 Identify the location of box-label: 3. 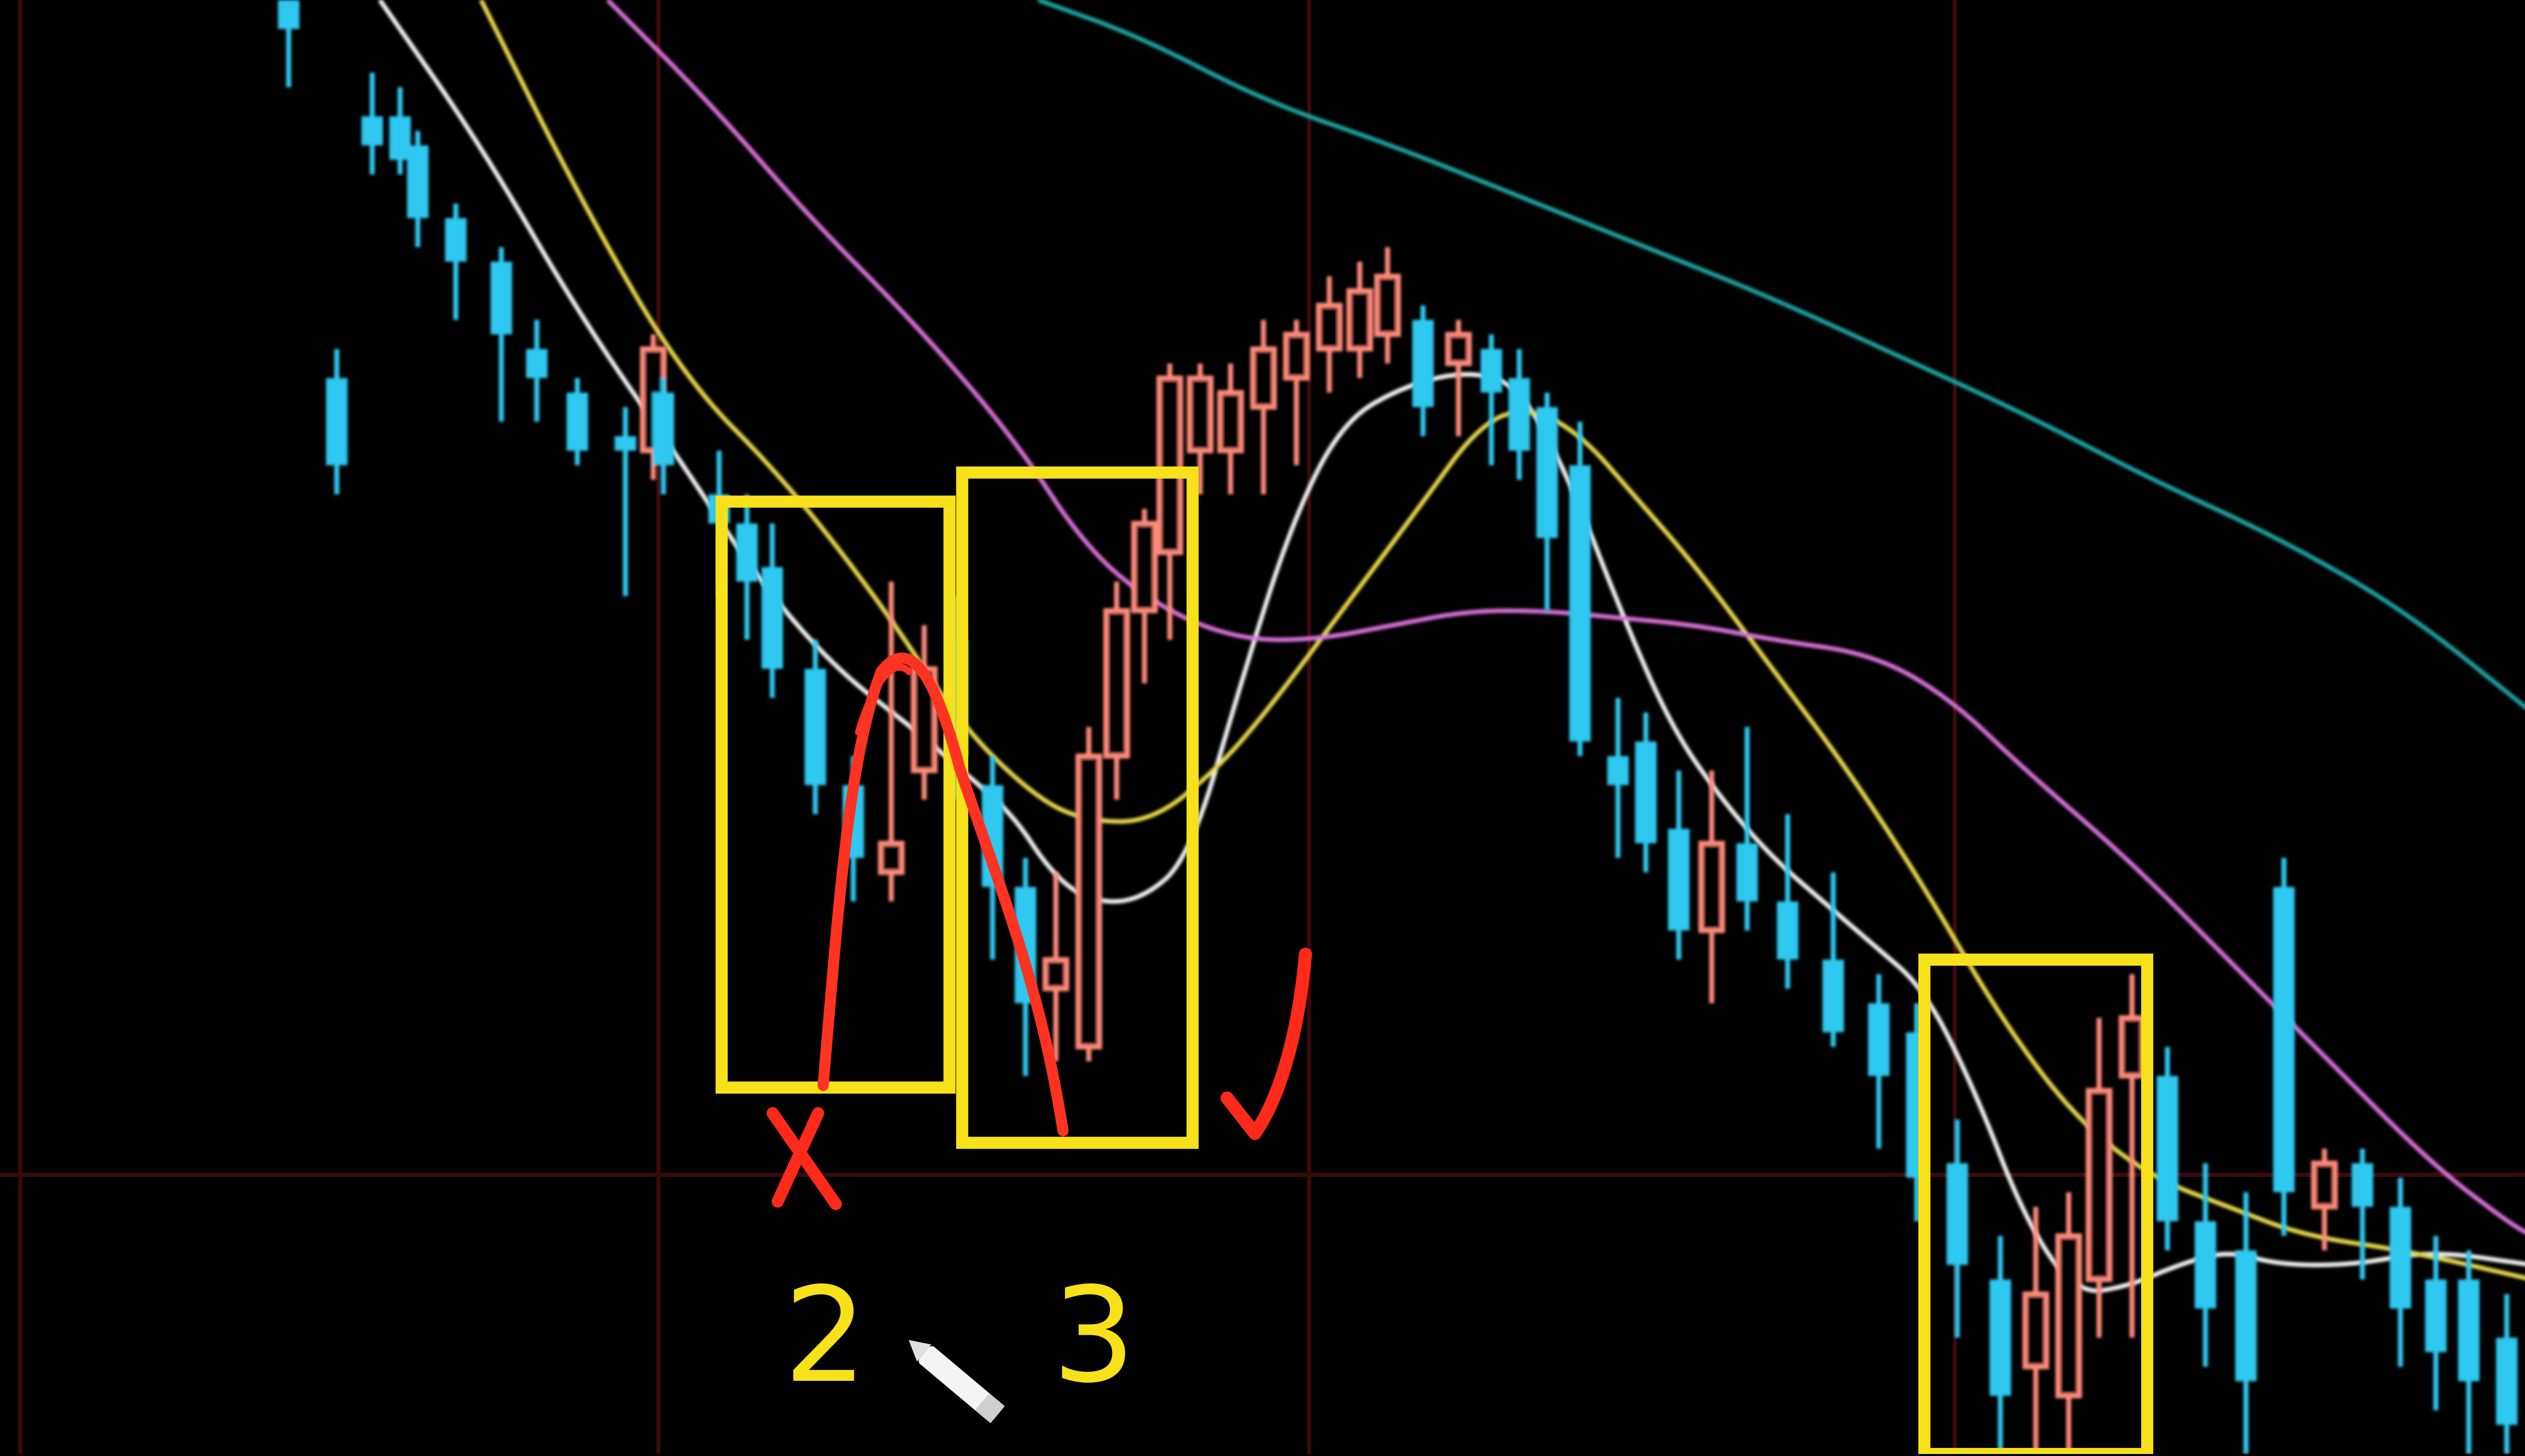
(1093, 1336).